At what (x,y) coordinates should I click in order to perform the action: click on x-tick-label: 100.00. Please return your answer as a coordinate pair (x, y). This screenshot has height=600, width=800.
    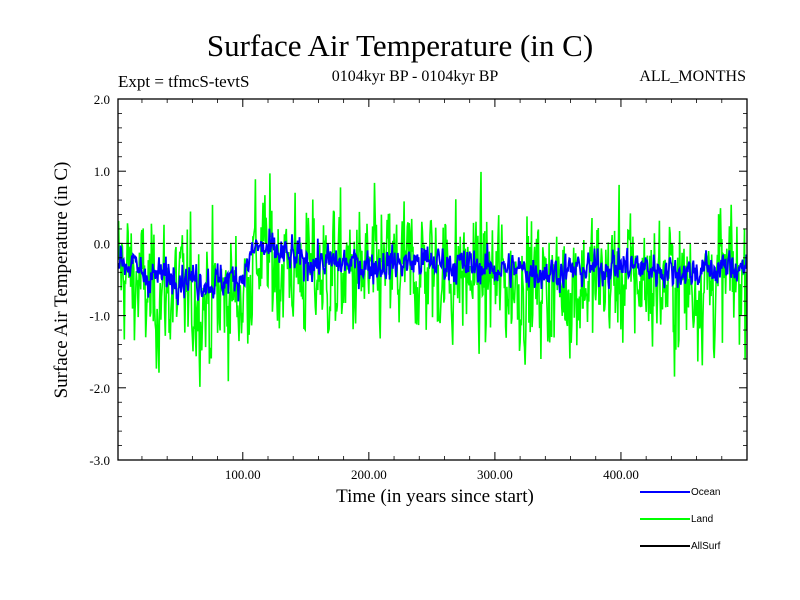
    Looking at the image, I should click on (243, 474).